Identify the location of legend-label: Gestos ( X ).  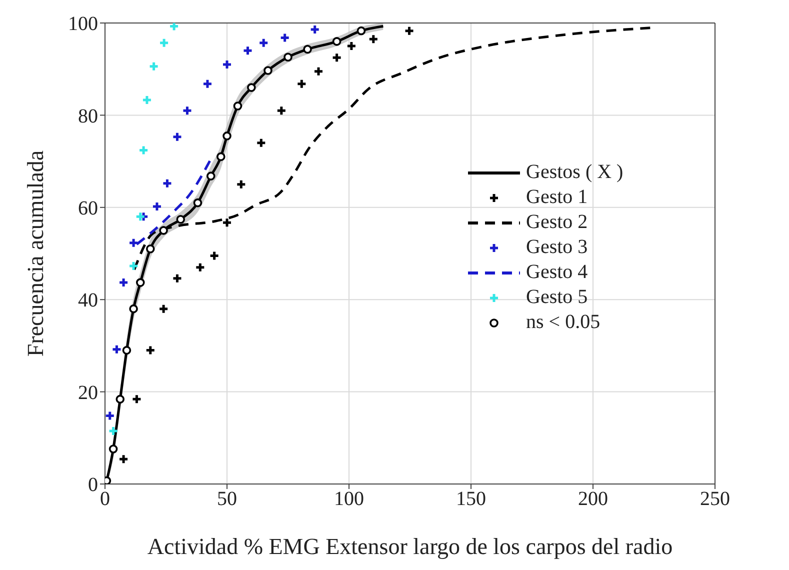
(575, 172).